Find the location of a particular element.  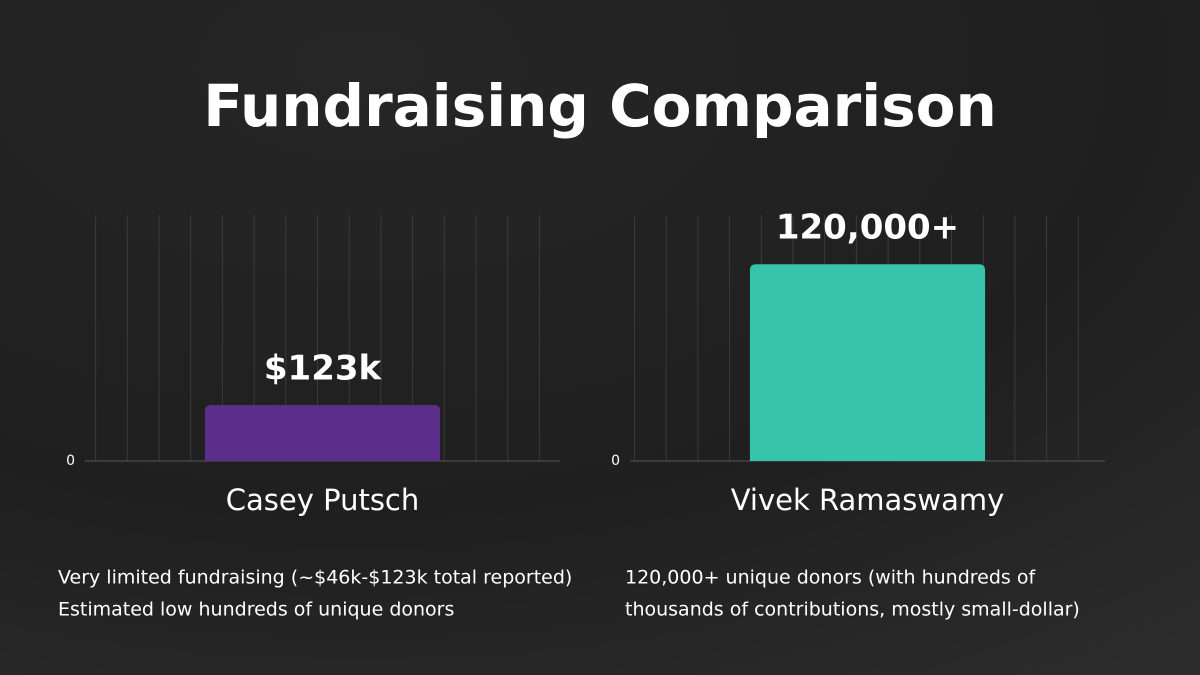

chart-title: Fundraising Comparison is located at coordinates (600, 106).